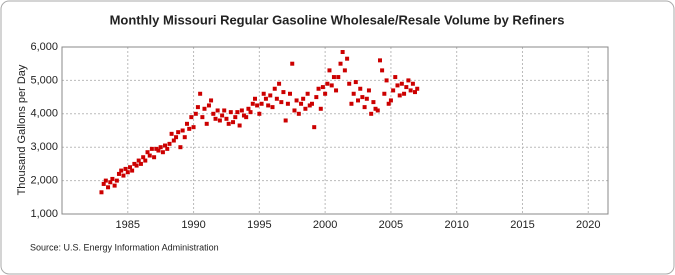 The width and height of the screenshot is (675, 275). I want to click on x-tick-label: 1990, so click(193, 225).